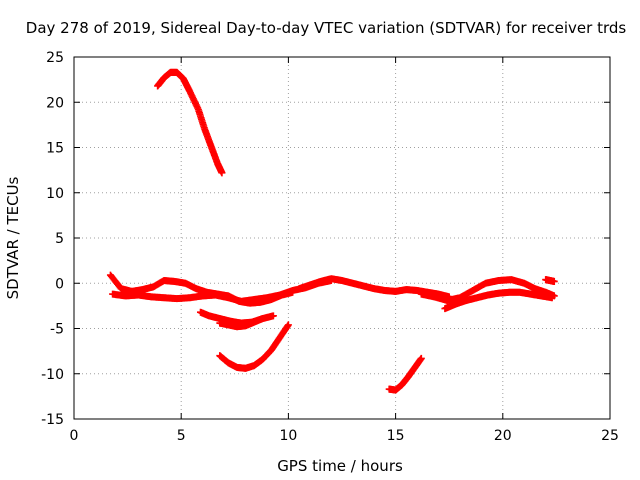  What do you see at coordinates (181, 436) in the screenshot?
I see `x-tick-label: 5` at bounding box center [181, 436].